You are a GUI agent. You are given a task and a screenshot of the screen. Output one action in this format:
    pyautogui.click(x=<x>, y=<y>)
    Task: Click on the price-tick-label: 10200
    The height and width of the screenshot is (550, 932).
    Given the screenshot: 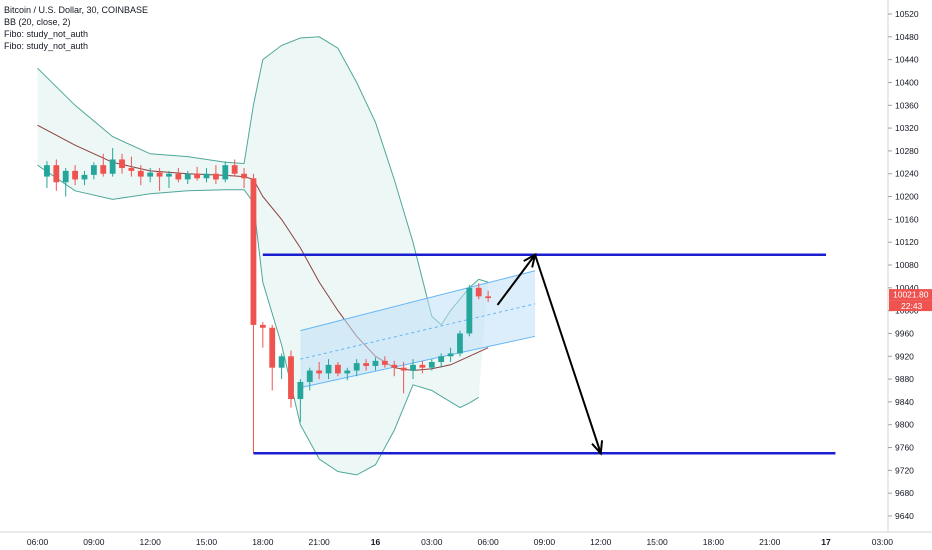 What is the action you would take?
    pyautogui.click(x=907, y=197)
    